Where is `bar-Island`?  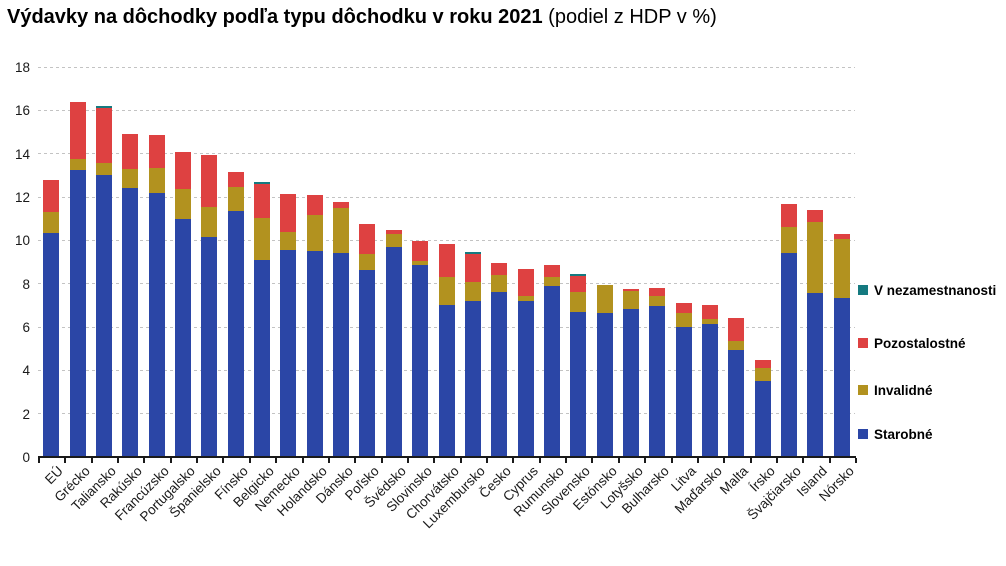 bar-Island is located at coordinates (815, 333).